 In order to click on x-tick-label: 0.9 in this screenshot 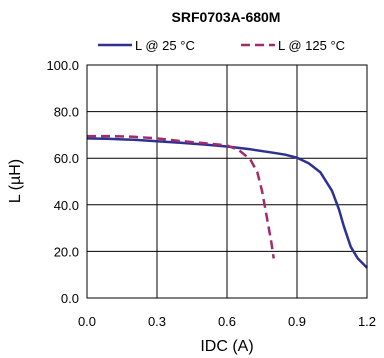, I will do `click(297, 321)`.